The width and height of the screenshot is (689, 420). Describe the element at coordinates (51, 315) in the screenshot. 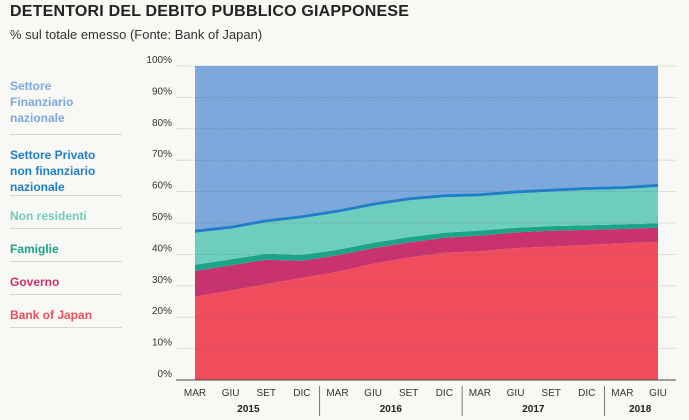

I see `legend-label-line: Bank of Japan` at that location.